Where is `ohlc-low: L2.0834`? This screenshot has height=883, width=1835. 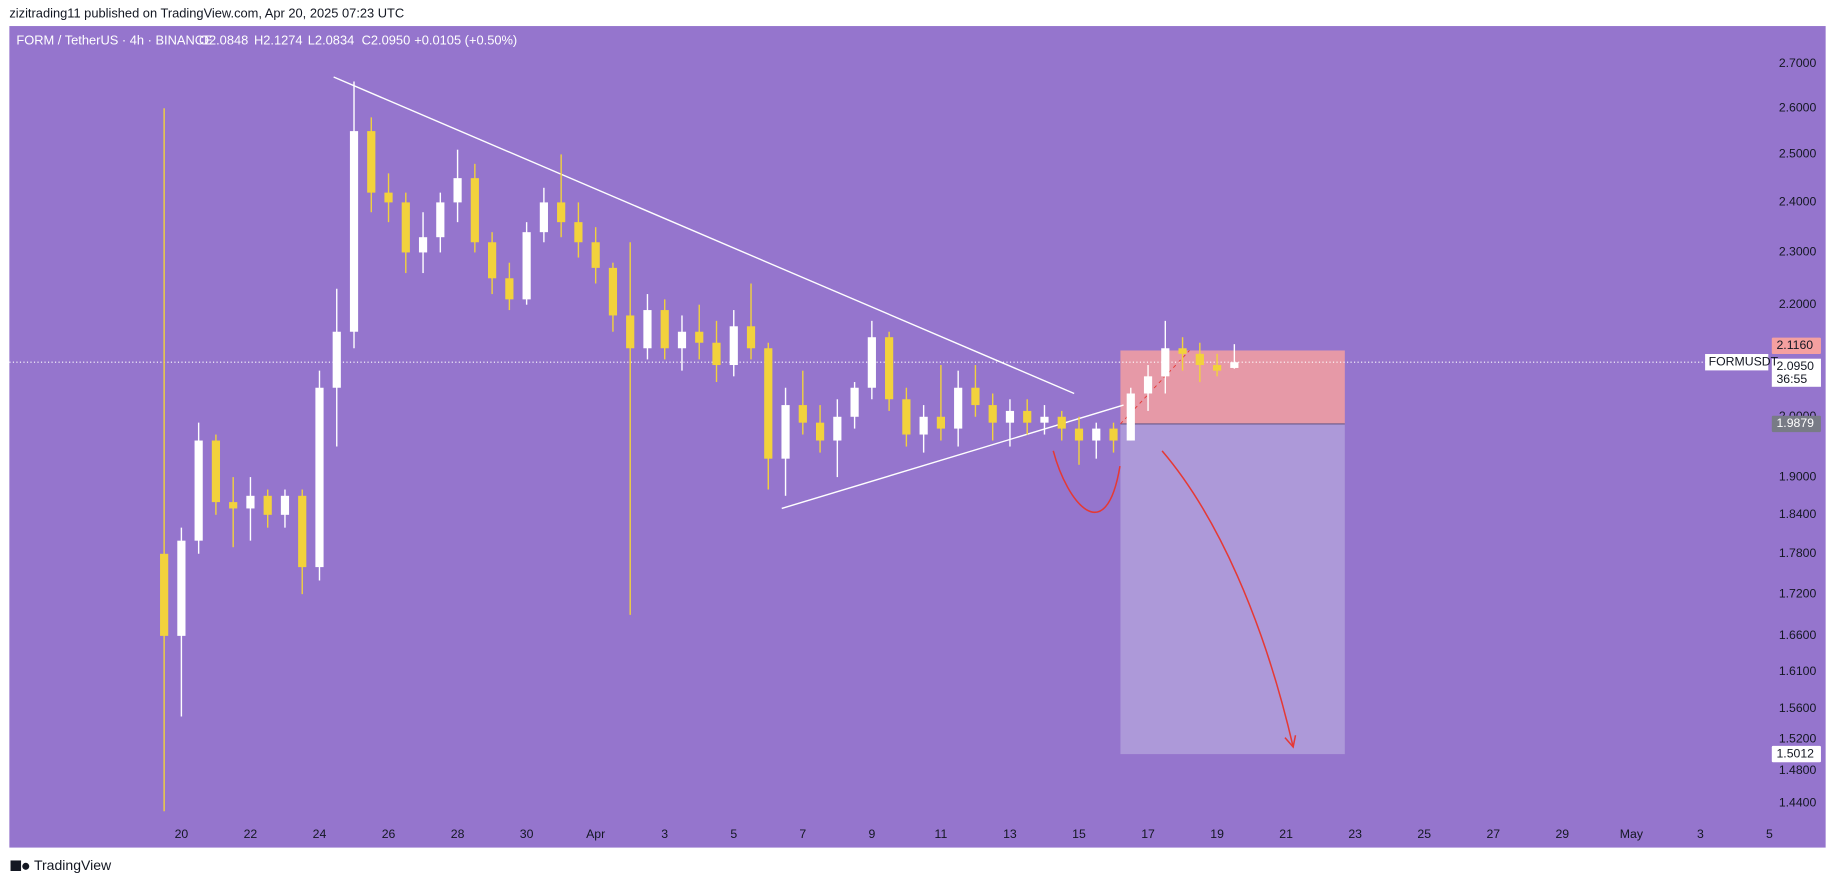 ohlc-low: L2.0834 is located at coordinates (331, 40).